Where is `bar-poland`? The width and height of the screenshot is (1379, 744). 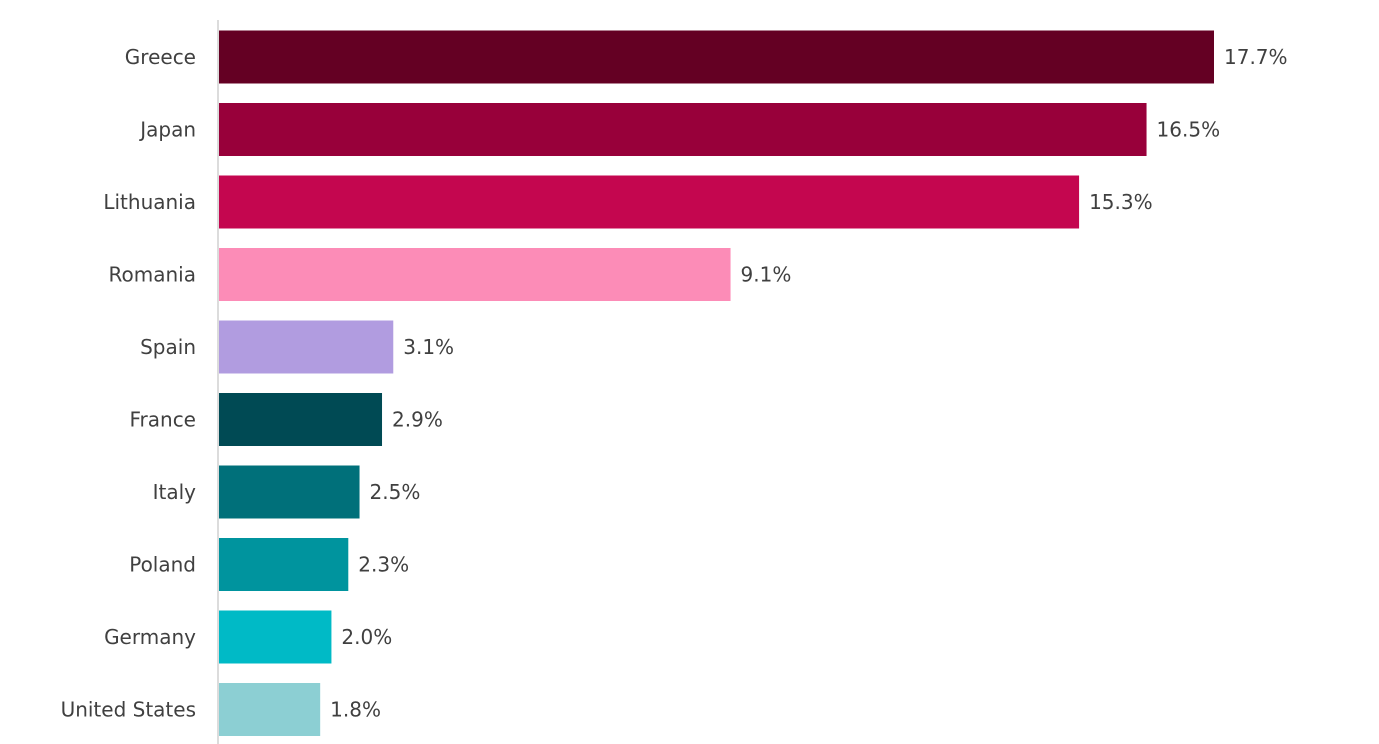 bar-poland is located at coordinates (284, 564).